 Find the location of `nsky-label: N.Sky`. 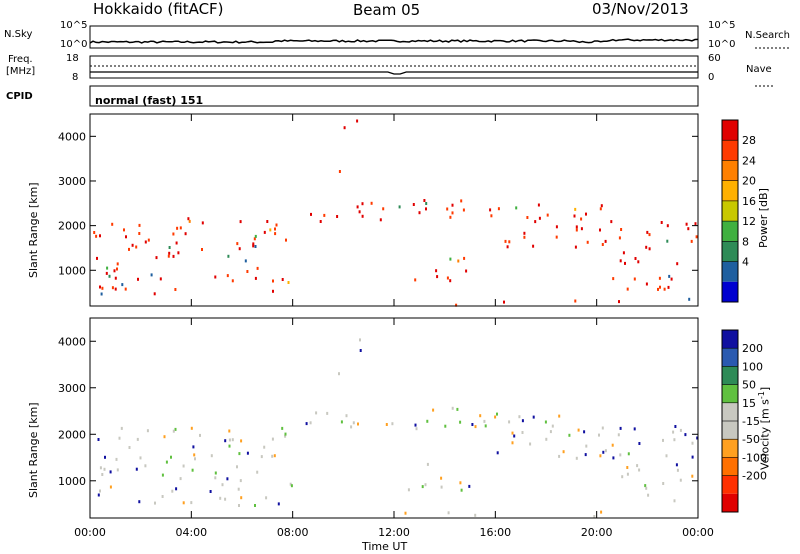

nsky-label: N.Sky is located at coordinates (18, 34).